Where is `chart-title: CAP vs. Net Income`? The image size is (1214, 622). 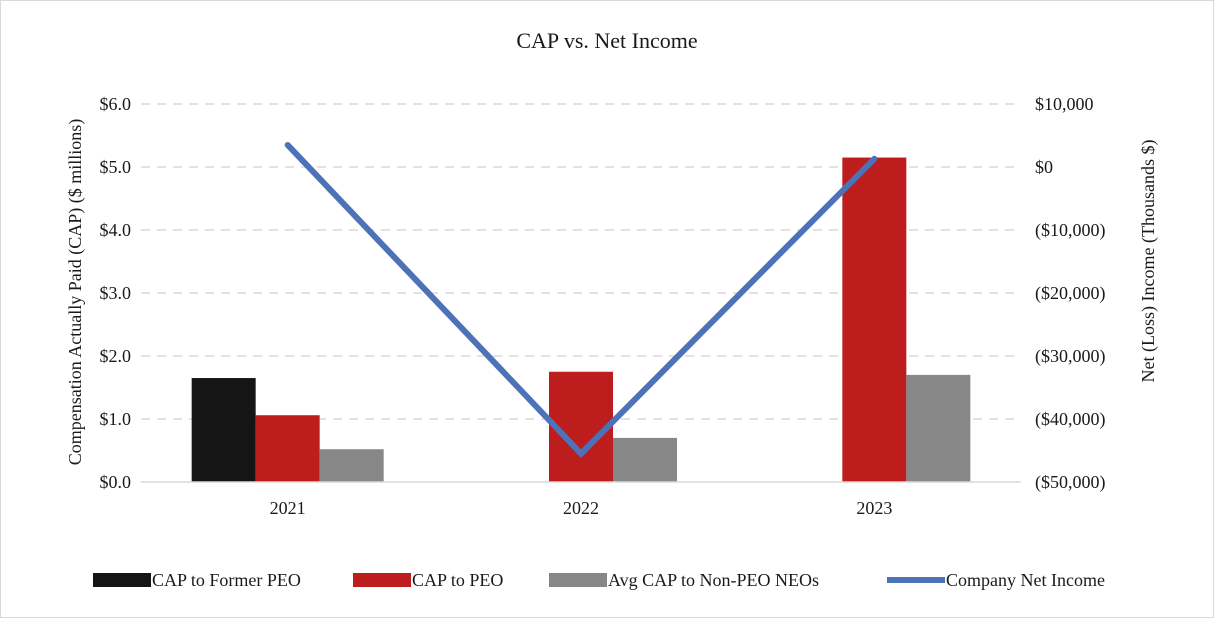 chart-title: CAP vs. Net Income is located at coordinates (606, 40).